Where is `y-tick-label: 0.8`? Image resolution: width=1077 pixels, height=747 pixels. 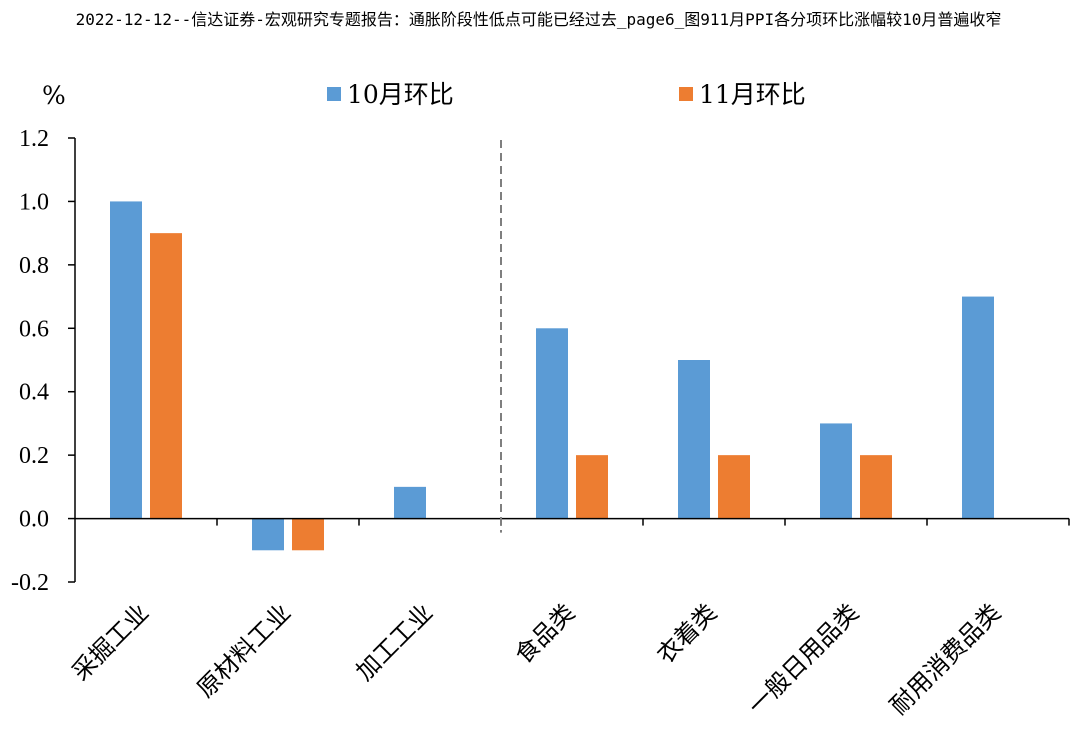
y-tick-label: 0.8 is located at coordinates (34, 266).